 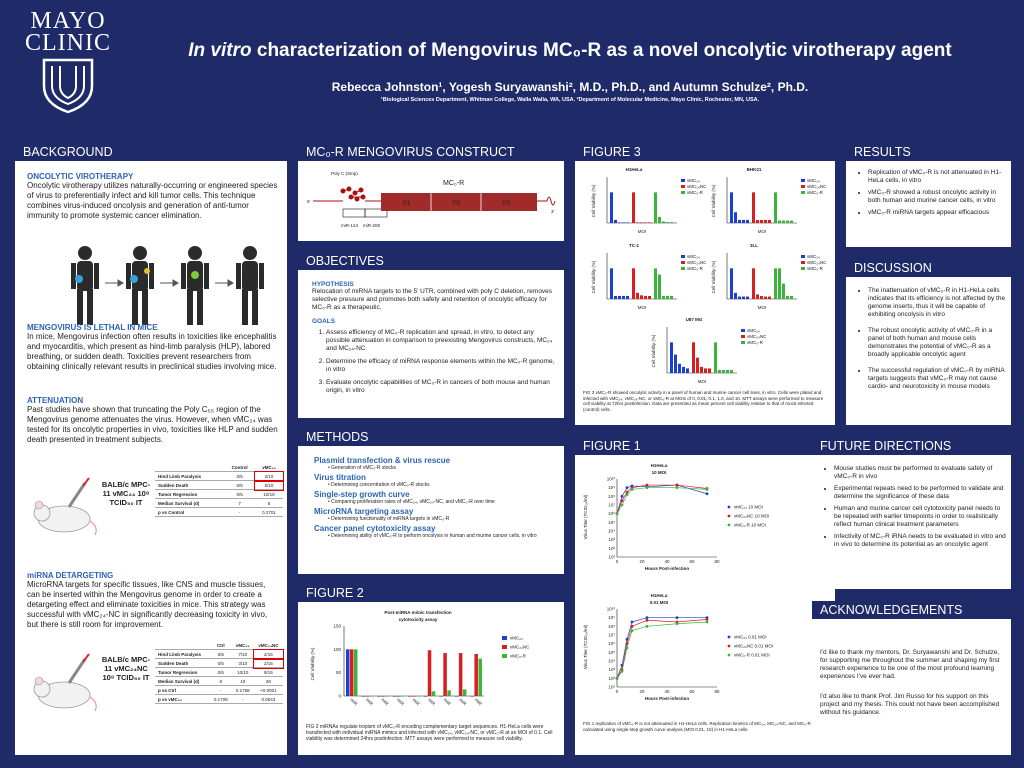 I want to click on table-cell: 2/10, so click(x=269, y=476).